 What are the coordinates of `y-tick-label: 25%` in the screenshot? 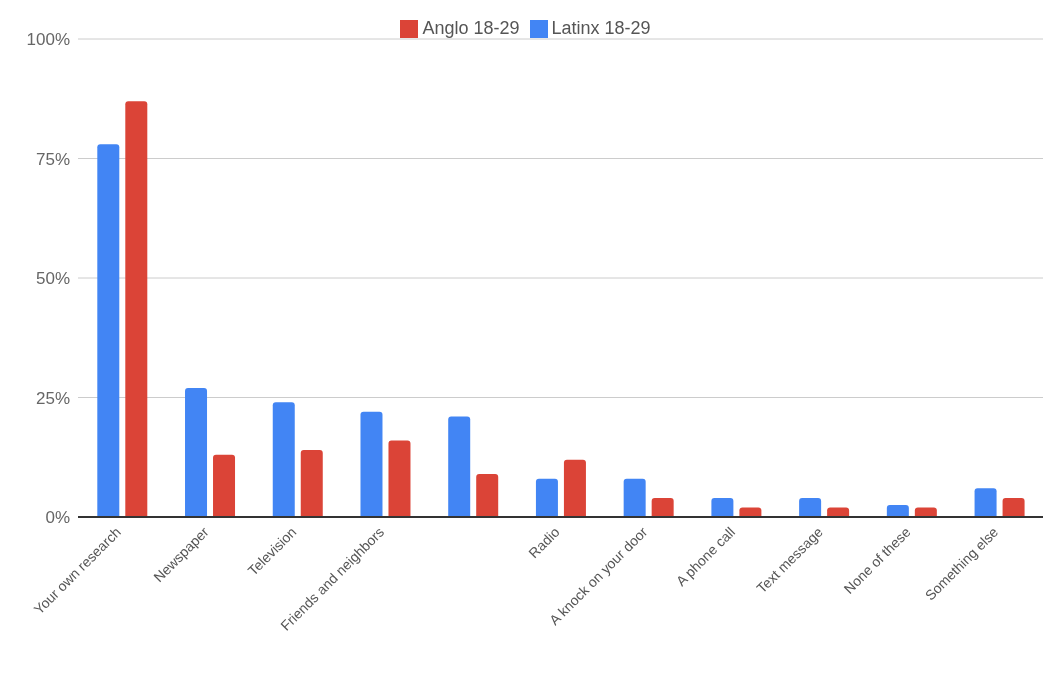 It's located at (52, 398).